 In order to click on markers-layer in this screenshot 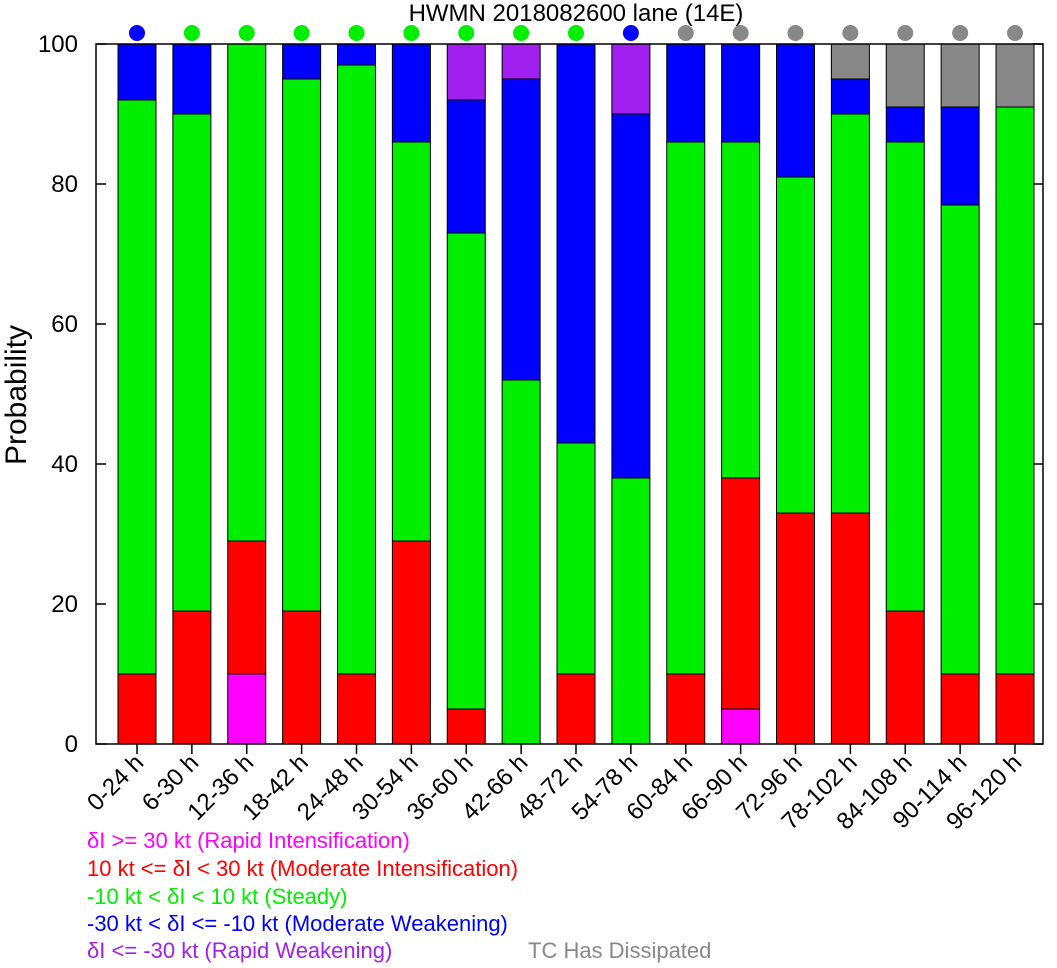, I will do `click(576, 33)`.